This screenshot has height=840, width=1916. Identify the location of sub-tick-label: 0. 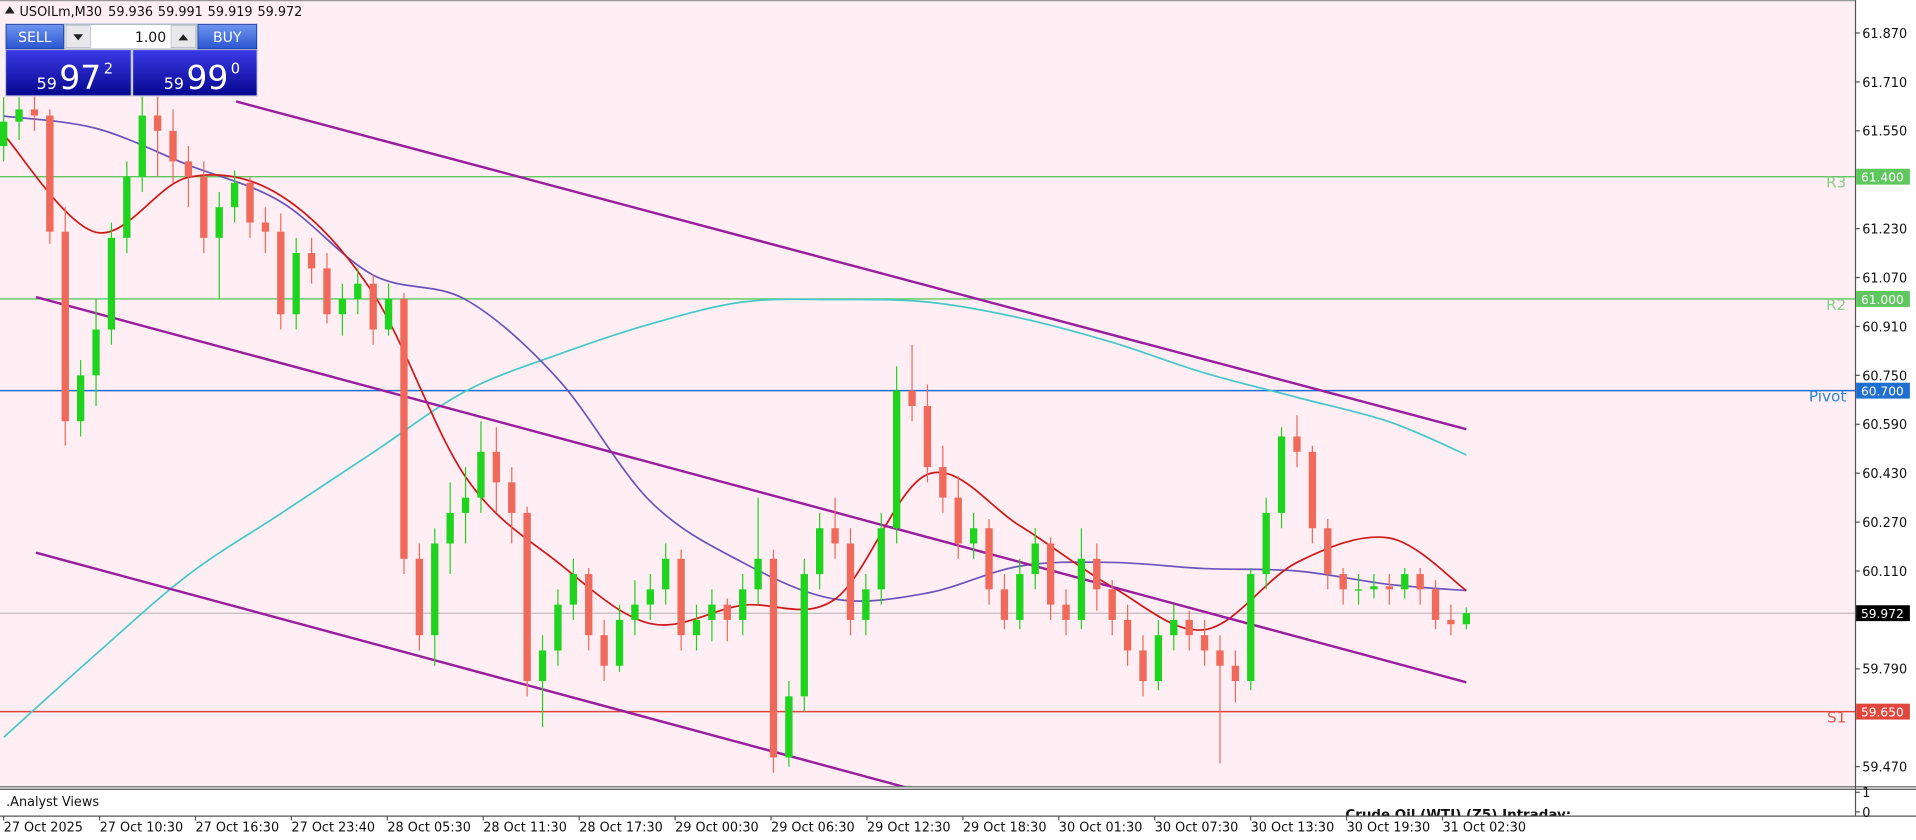
(1866, 813).